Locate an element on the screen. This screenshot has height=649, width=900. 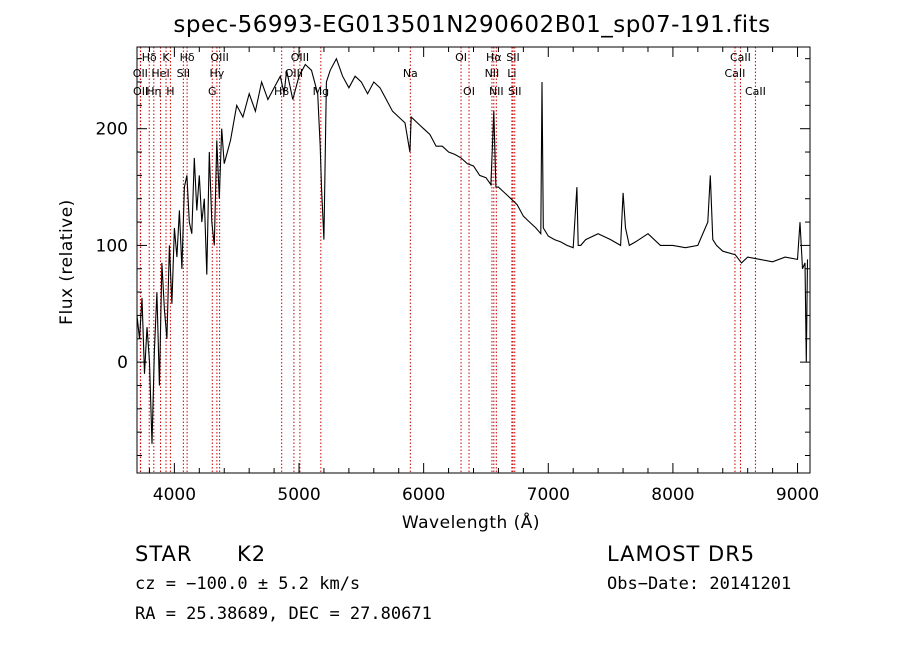
line-label-1: K is located at coordinates (166, 57).